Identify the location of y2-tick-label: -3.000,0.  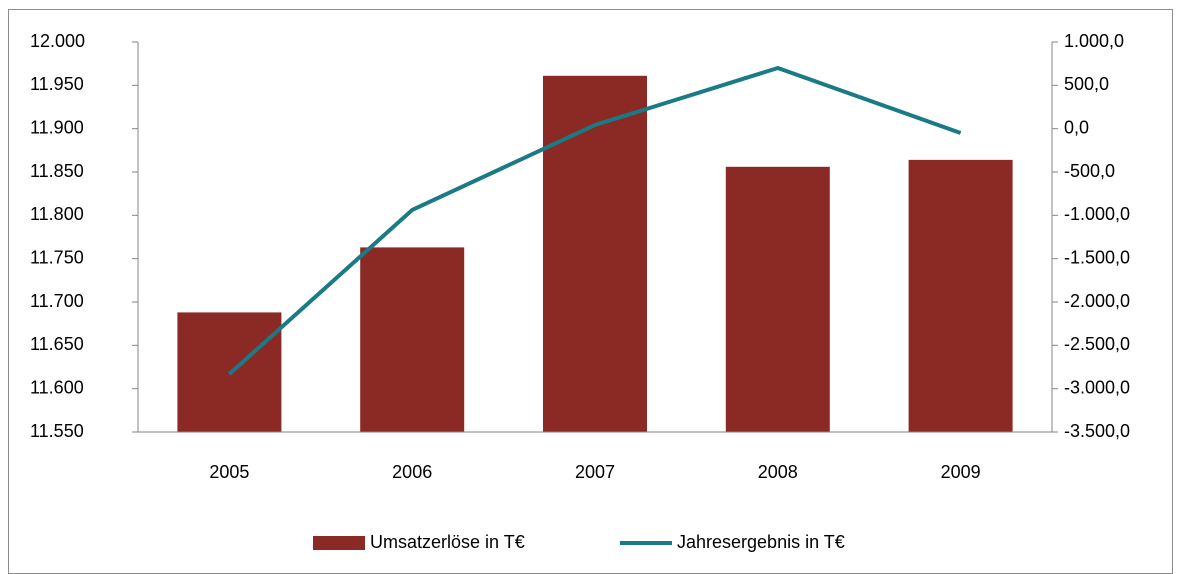
(1097, 387).